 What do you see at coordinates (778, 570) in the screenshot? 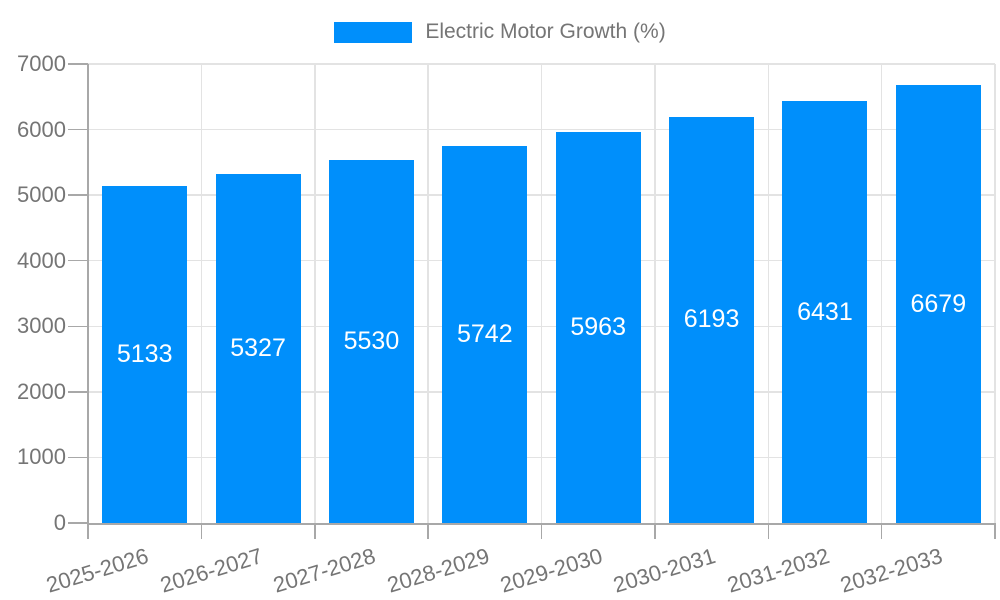
I see `x-axis-category-label: 2031-2032` at bounding box center [778, 570].